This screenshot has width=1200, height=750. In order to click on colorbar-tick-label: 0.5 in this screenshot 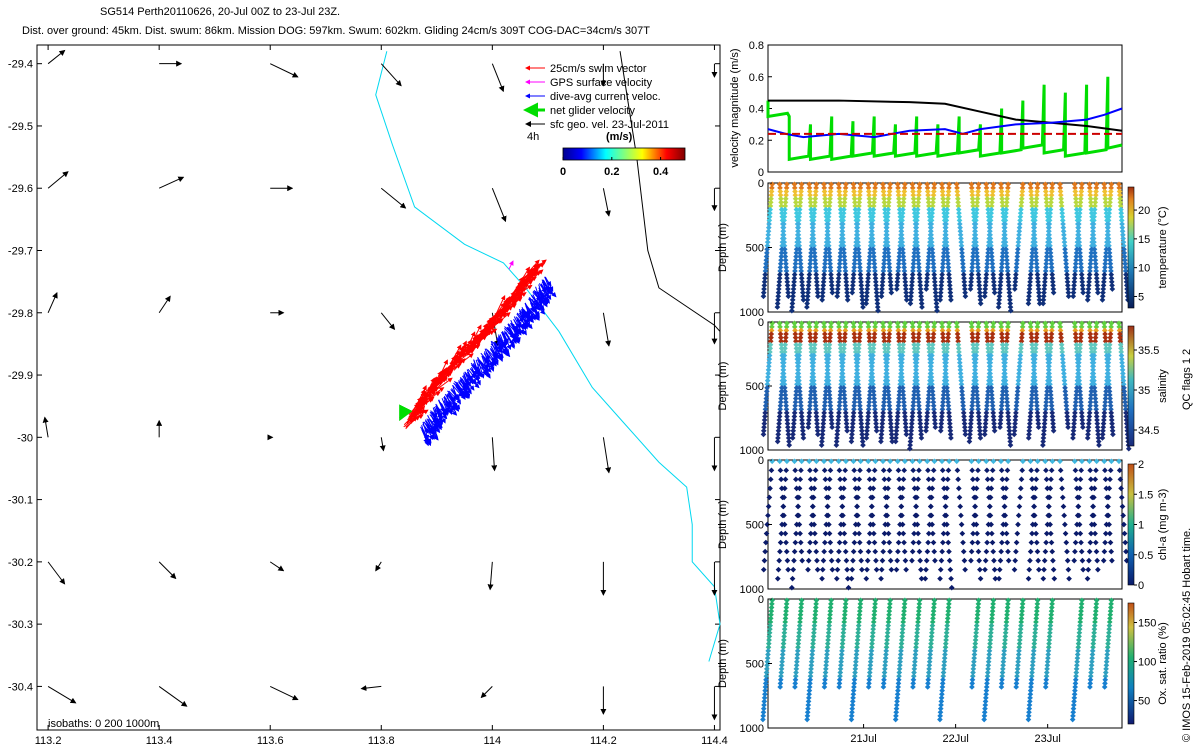, I will do `click(1145, 556)`.